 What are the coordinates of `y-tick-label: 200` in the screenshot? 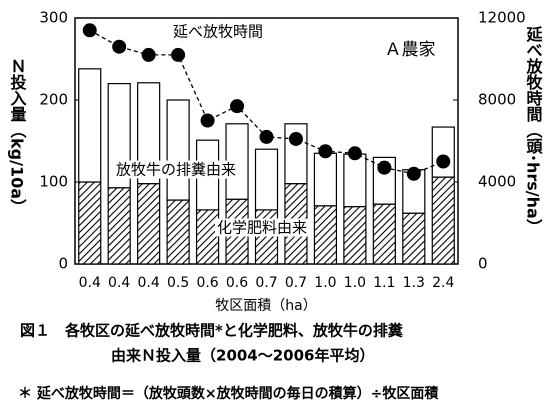 It's located at (53, 100).